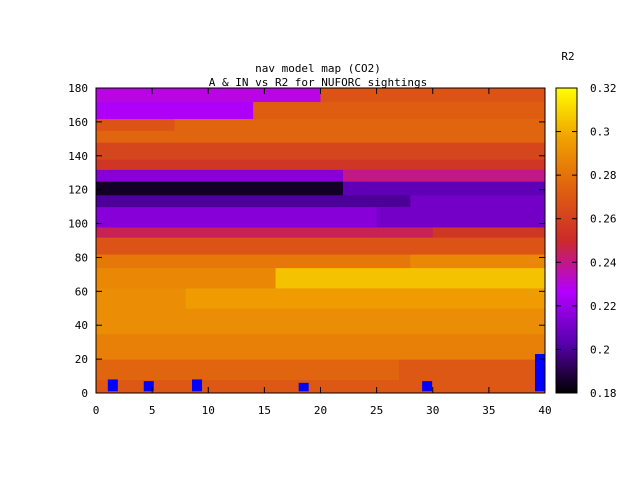  Describe the element at coordinates (603, 219) in the screenshot. I see `colorbar-tick-label: 0.26` at that location.